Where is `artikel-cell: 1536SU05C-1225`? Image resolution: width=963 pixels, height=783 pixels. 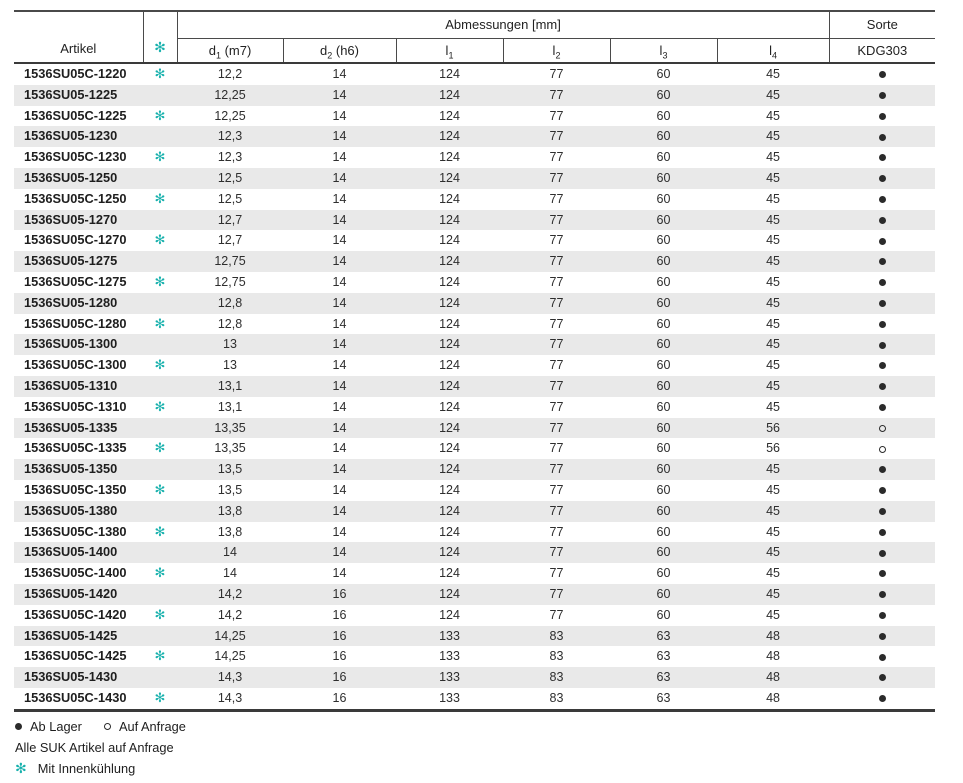 artikel-cell: 1536SU05C-1225 is located at coordinates (75, 115).